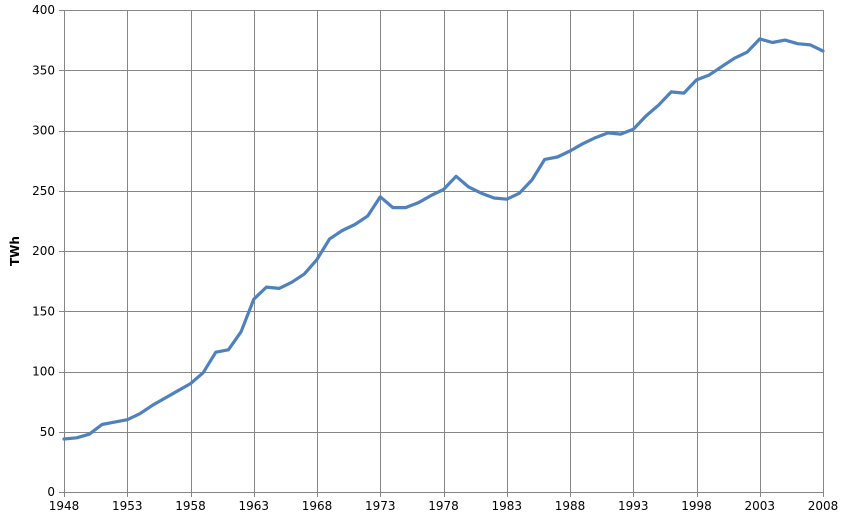  I want to click on x-tick-label: 1948, so click(64, 506).